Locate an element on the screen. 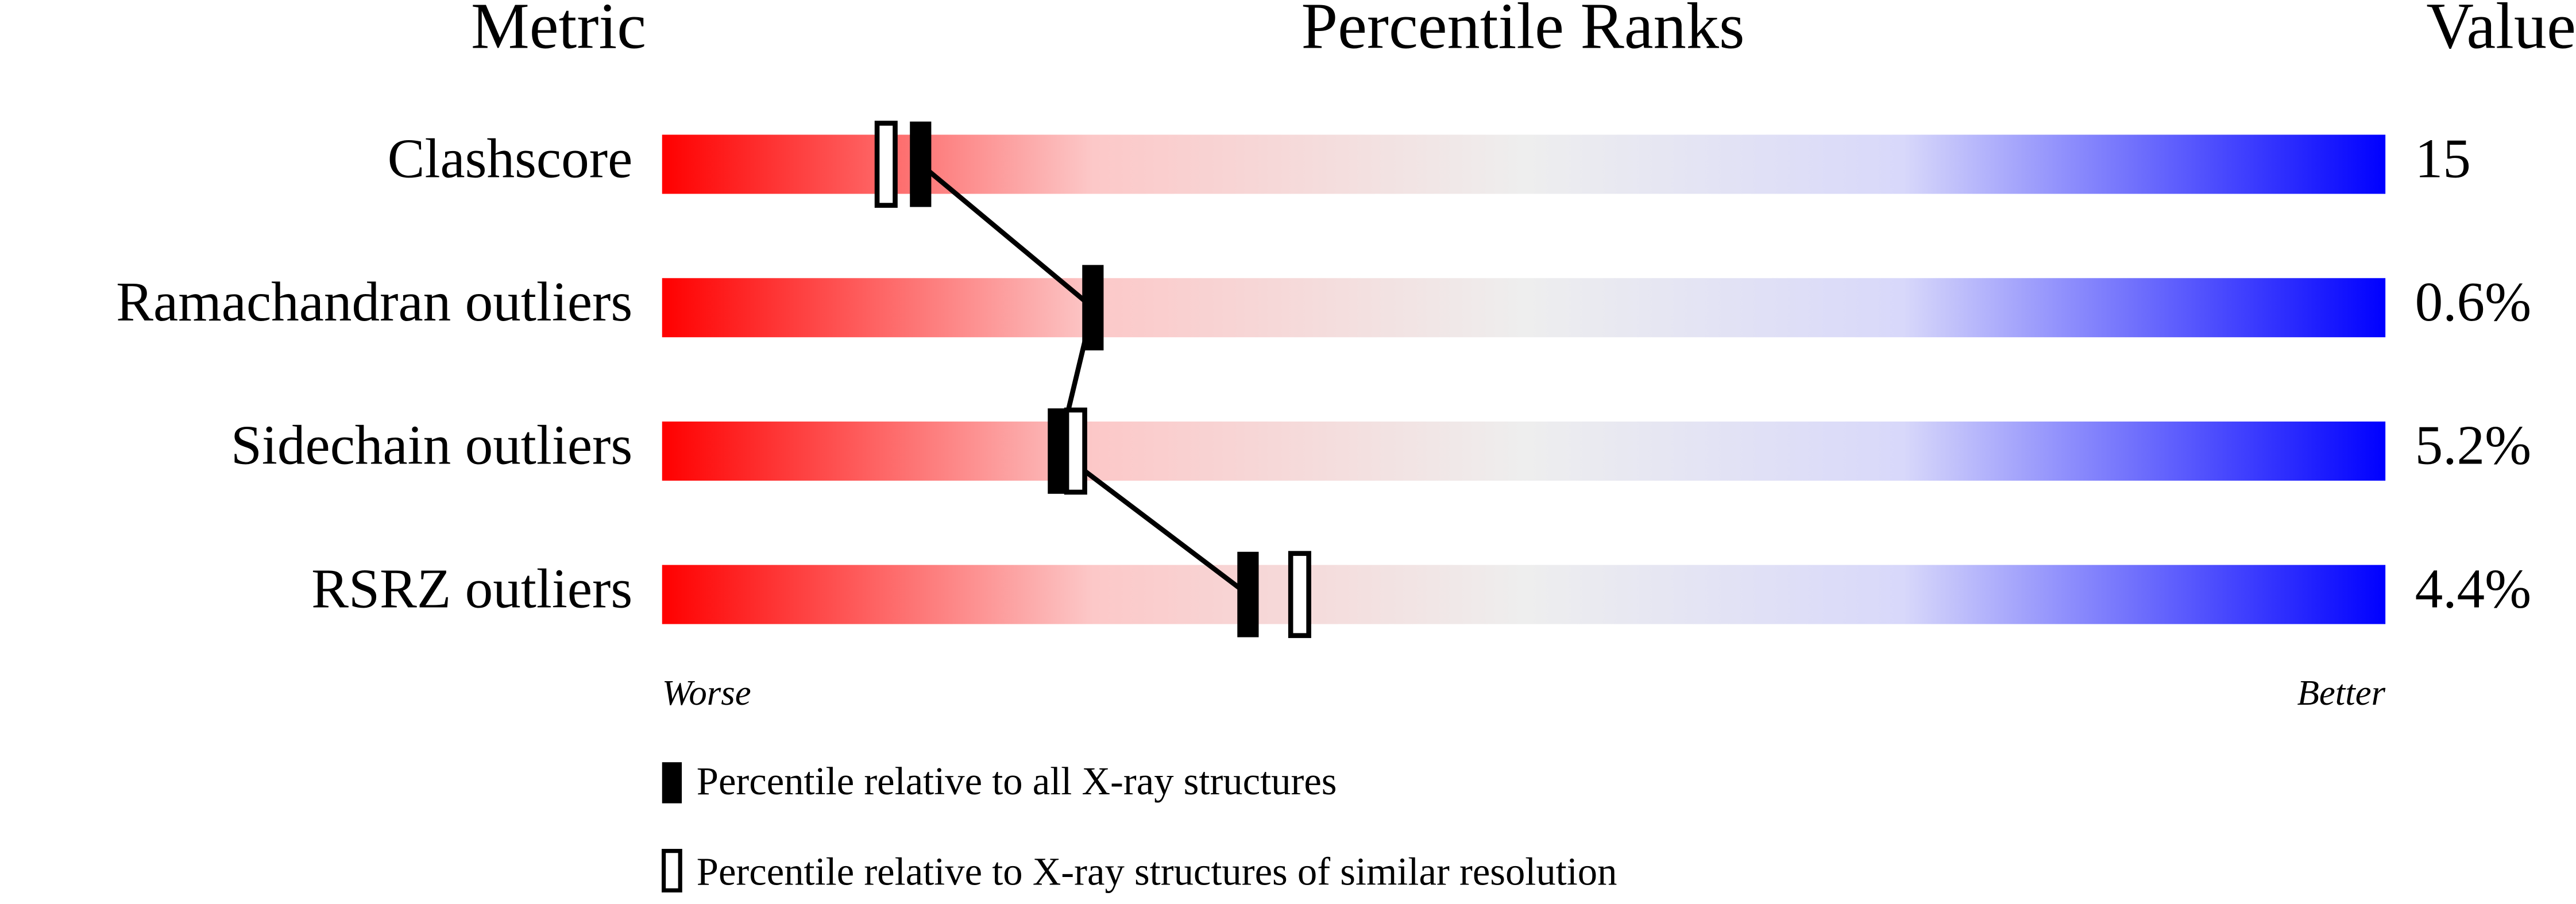 The image size is (2576, 904). metric-value: 15 is located at coordinates (2443, 159).